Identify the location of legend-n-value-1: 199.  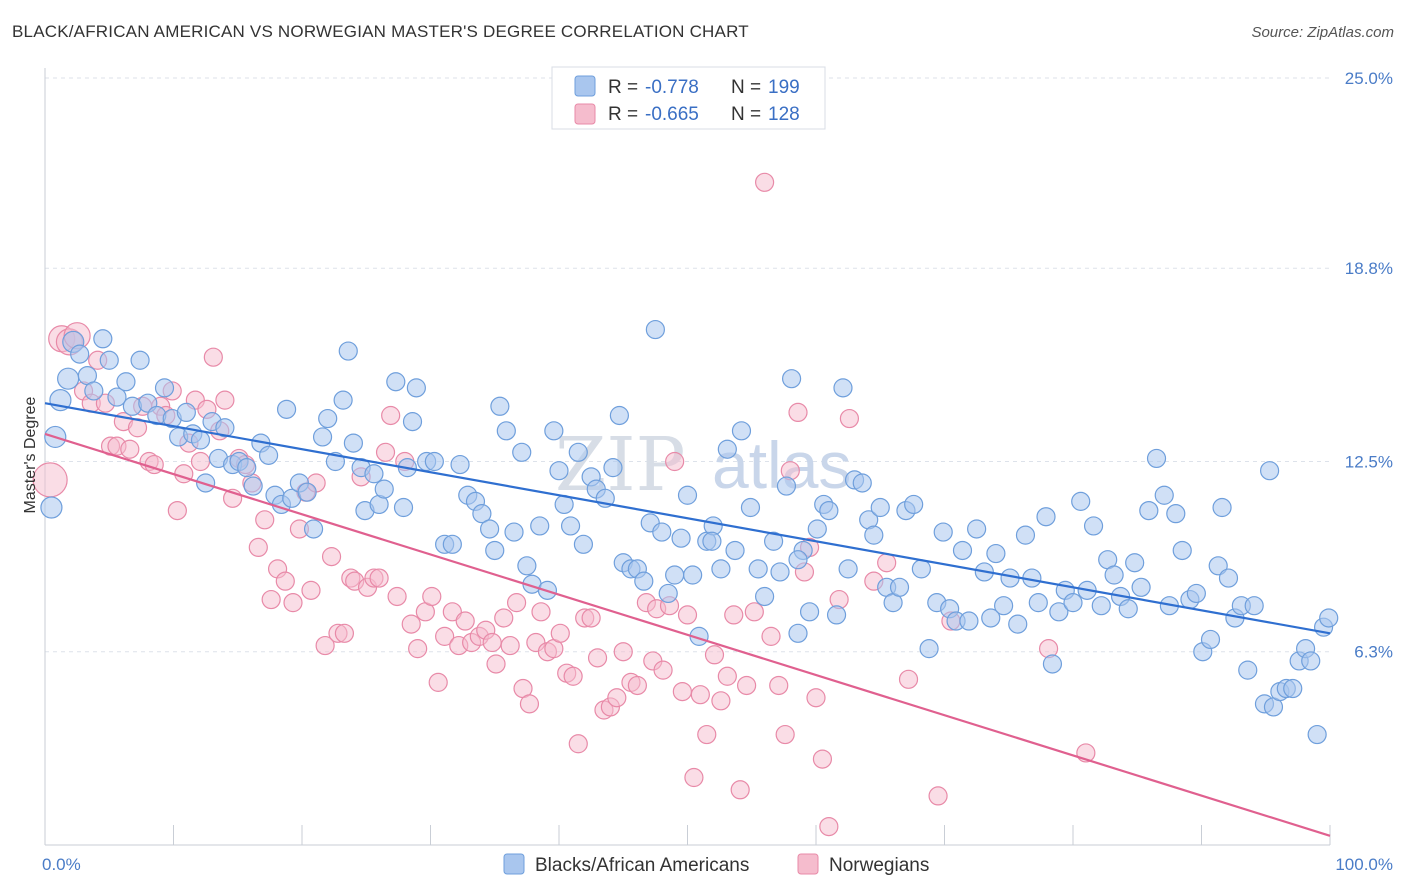
(784, 87).